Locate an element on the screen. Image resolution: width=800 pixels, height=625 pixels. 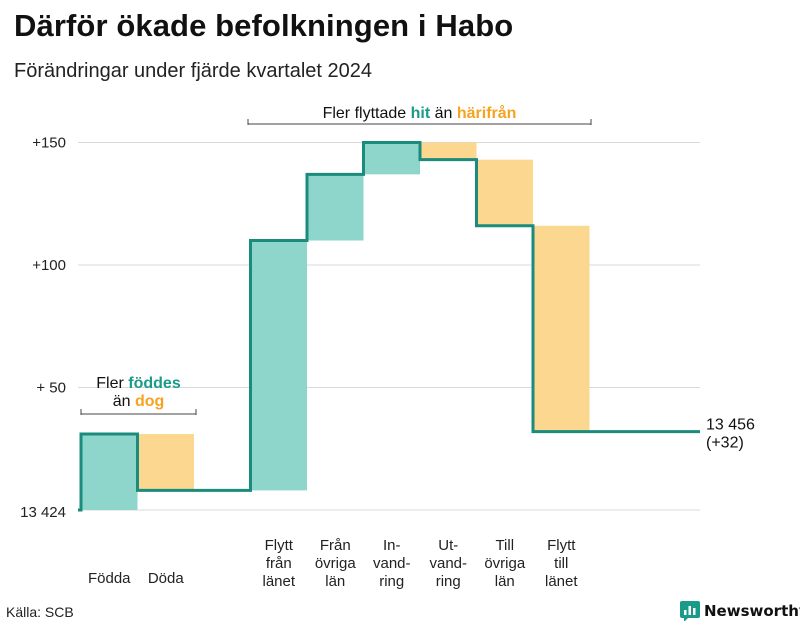
brand-name: Newsworthy is located at coordinates (752, 611).